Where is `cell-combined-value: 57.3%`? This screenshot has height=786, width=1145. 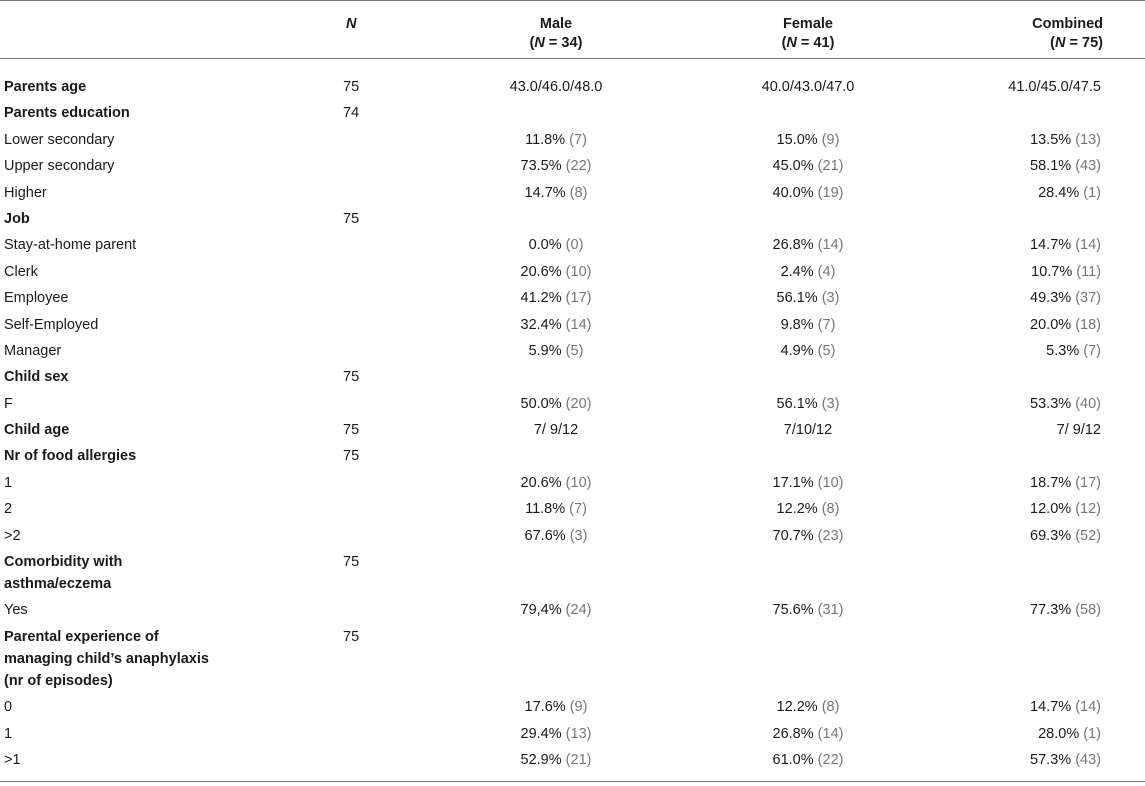
cell-combined-value: 57.3% is located at coordinates (1051, 759).